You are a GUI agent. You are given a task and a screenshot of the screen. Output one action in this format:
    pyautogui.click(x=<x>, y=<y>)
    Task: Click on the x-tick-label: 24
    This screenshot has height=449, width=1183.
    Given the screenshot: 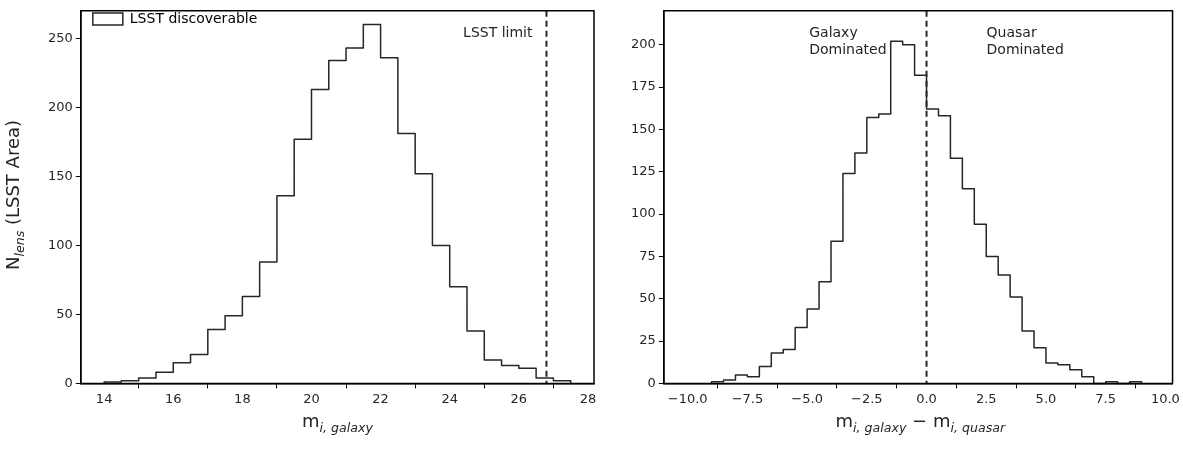 What is the action you would take?
    pyautogui.click(x=449, y=398)
    